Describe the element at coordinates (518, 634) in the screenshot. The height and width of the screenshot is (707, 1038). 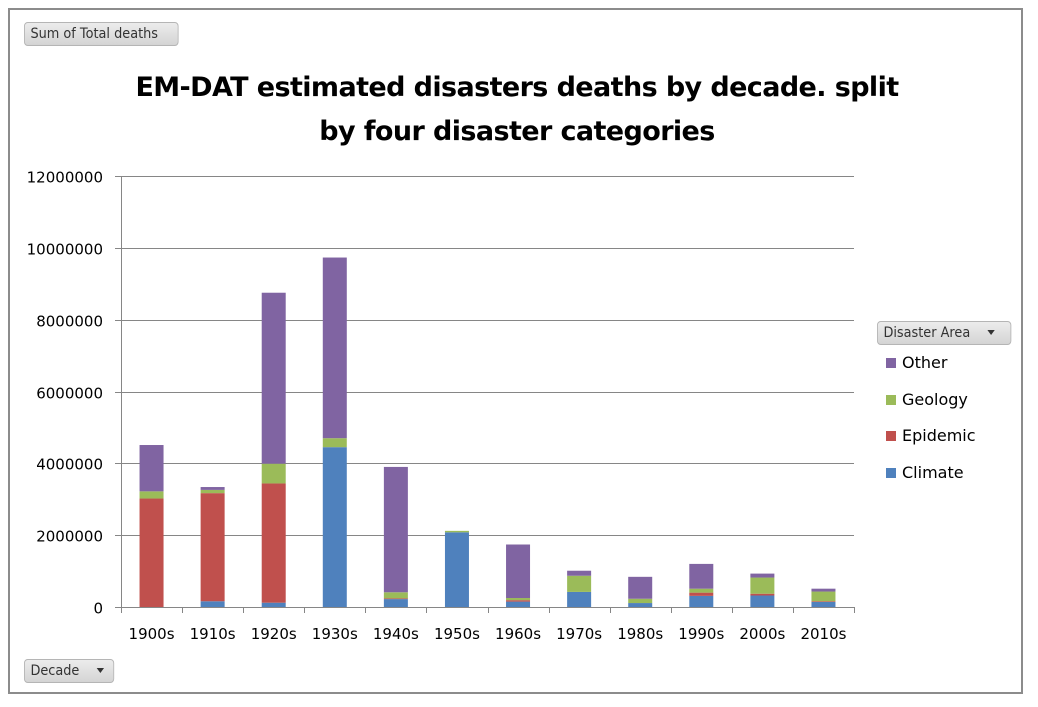
I see `x-tick-label: 1960s` at that location.